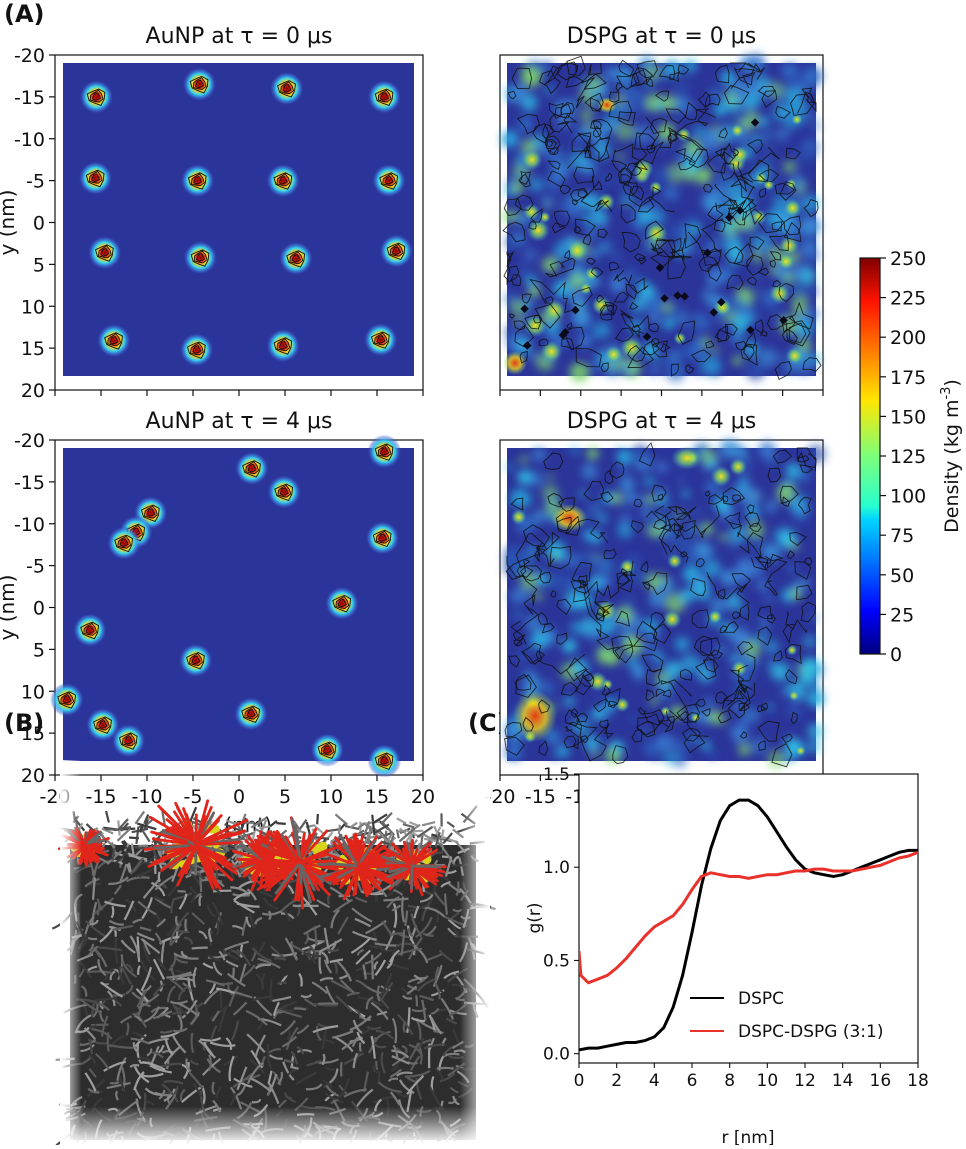 The width and height of the screenshot is (966, 1149). Describe the element at coordinates (805, 1081) in the screenshot. I see `x-tick-label: 12` at that location.